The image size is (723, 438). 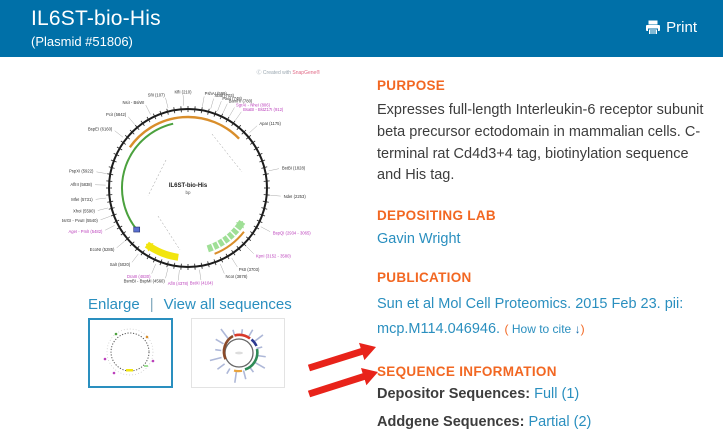 What do you see at coordinates (96, 19) in the screenshot?
I see `page-title: IL6ST-bio-His` at bounding box center [96, 19].